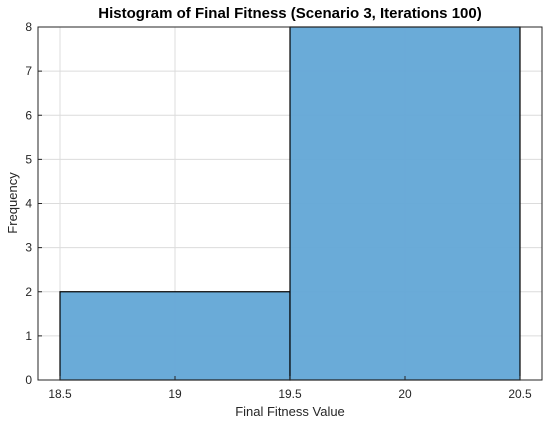 The width and height of the screenshot is (550, 423). What do you see at coordinates (28, 380) in the screenshot?
I see `y-tick-label: 0` at bounding box center [28, 380].